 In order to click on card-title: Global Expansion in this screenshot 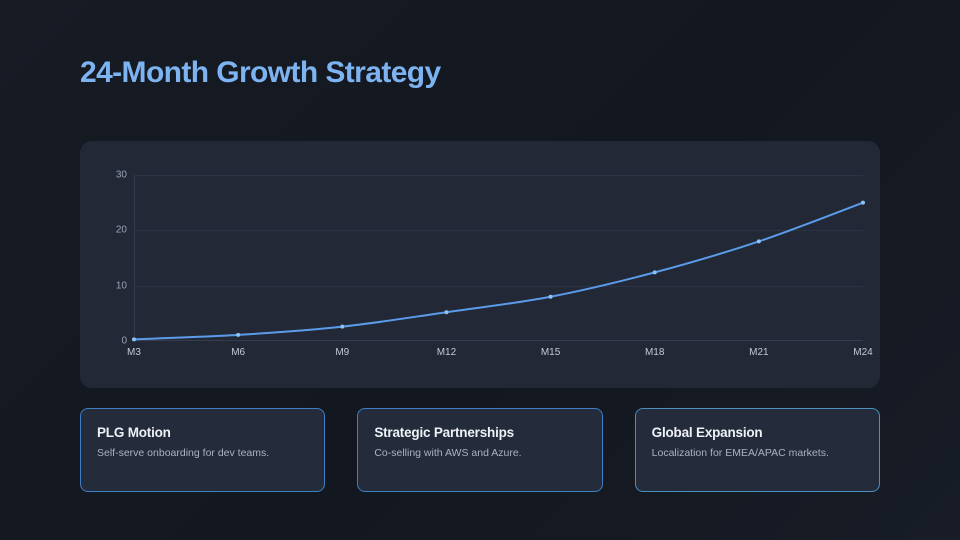, I will do `click(707, 432)`.